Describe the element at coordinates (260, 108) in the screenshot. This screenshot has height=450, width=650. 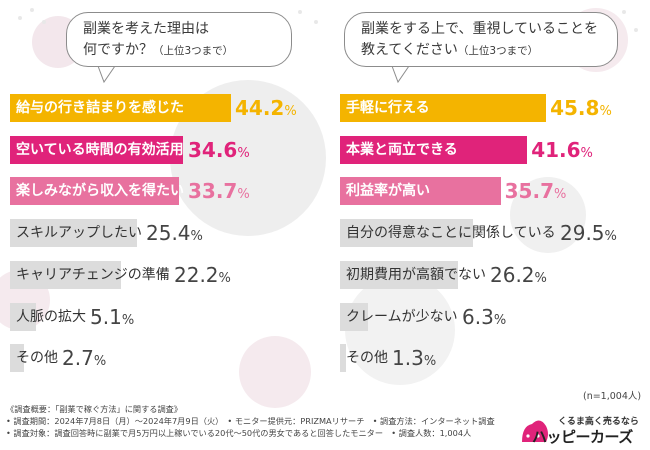
I see `bar-value-number: 44.2` at that location.